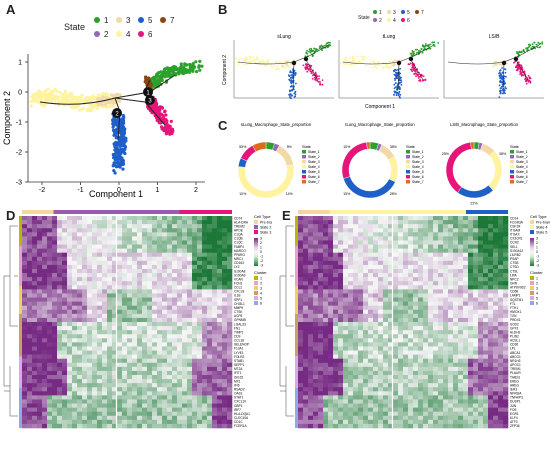 The width and height of the screenshot is (550, 458). What do you see at coordinates (397, 212) in the screenshot?
I see `celltype-annotation` at bounding box center [397, 212].